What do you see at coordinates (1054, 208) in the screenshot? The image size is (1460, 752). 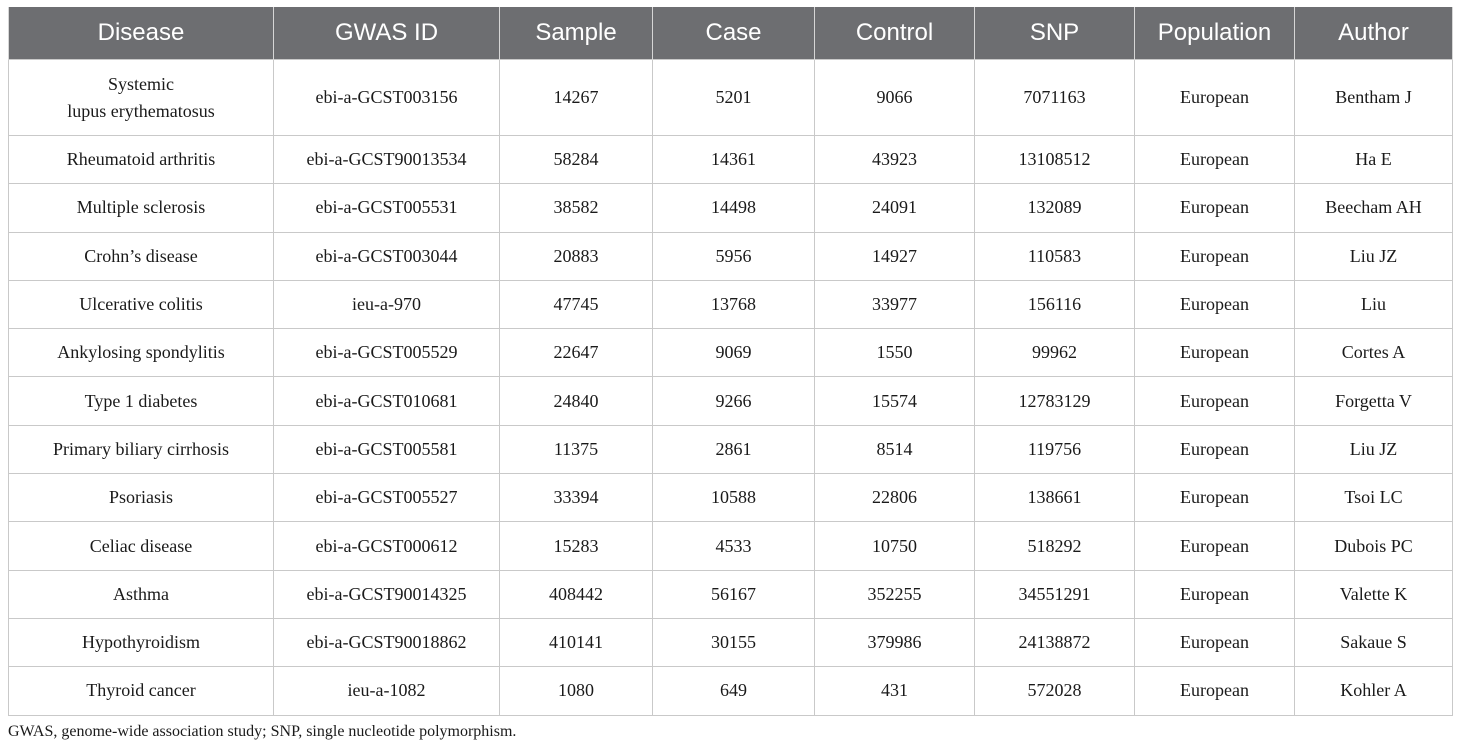 I see `cell-snp: 132089` at bounding box center [1054, 208].